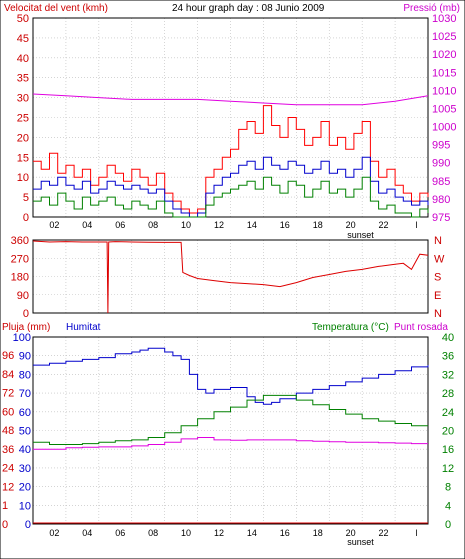  I want to click on humidity-tick-label: 40, so click(25, 450).